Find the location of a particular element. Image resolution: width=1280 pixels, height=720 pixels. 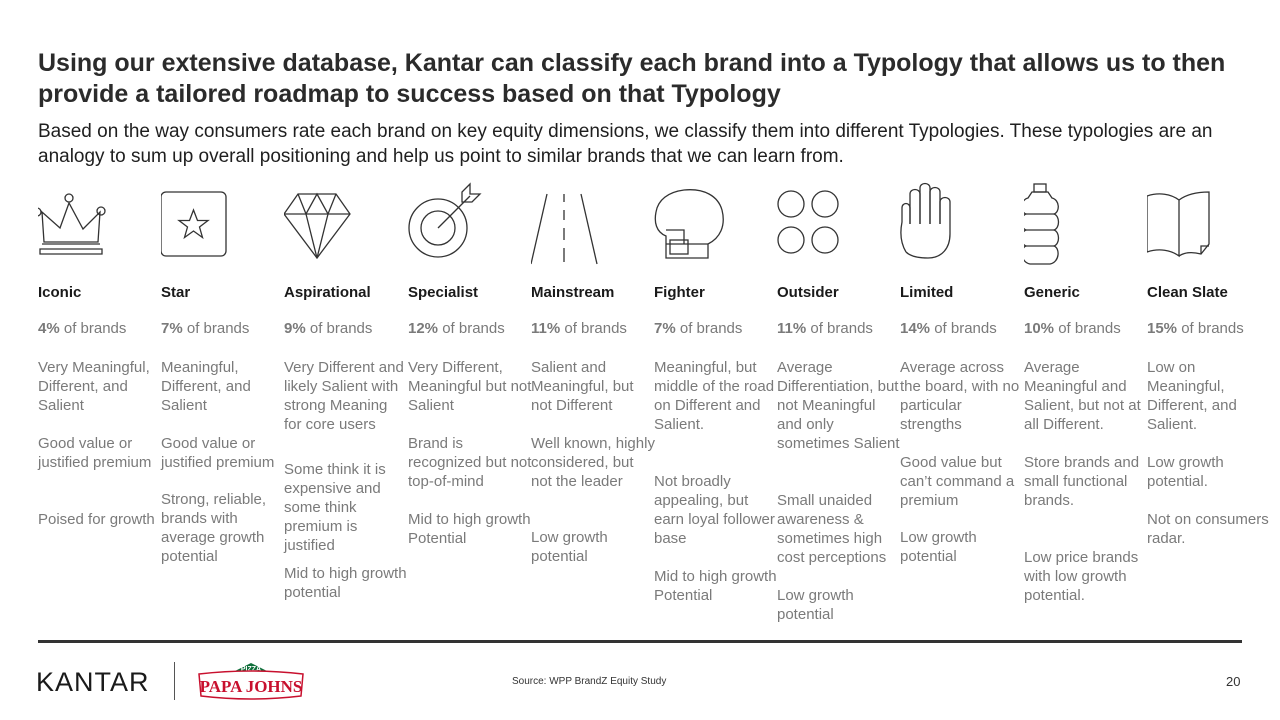

boxing-glove-icon is located at coordinates (694, 227).